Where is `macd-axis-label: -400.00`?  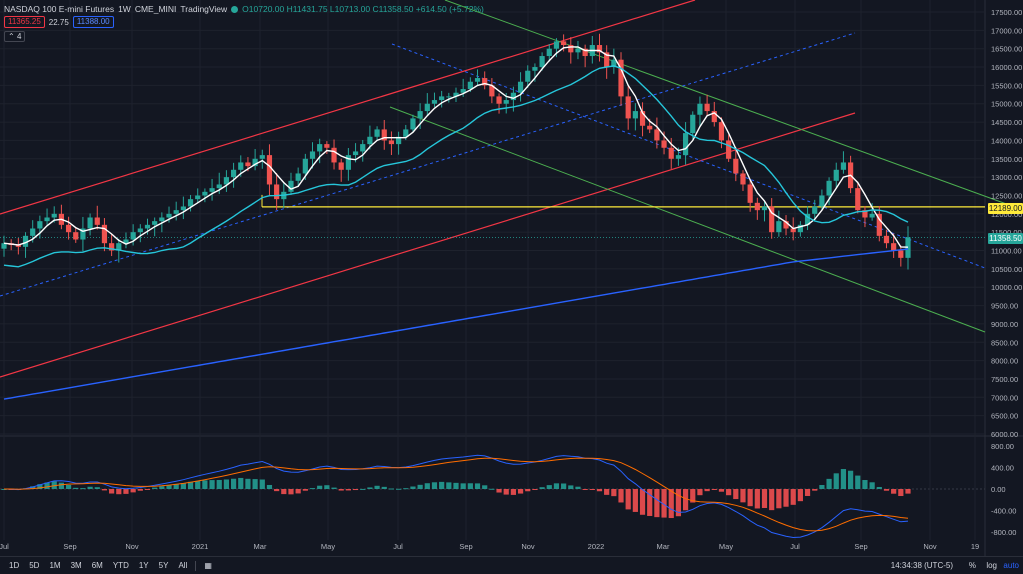
macd-axis-label: -400.00 is located at coordinates (1003, 510).